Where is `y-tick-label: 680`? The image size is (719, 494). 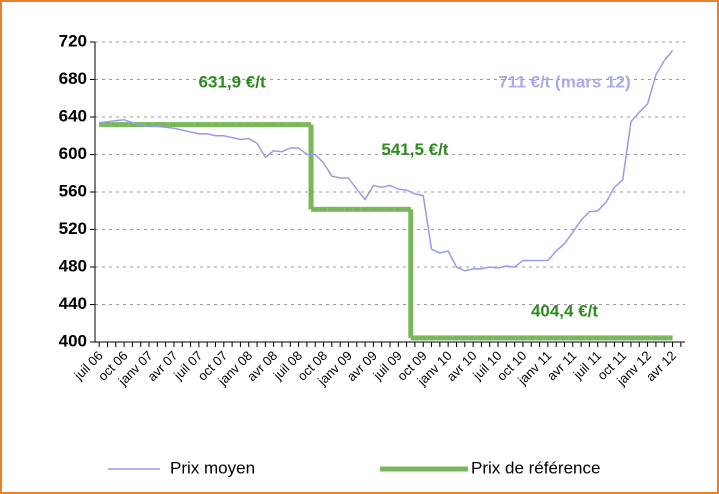
y-tick-label: 680 is located at coordinates (73, 78).